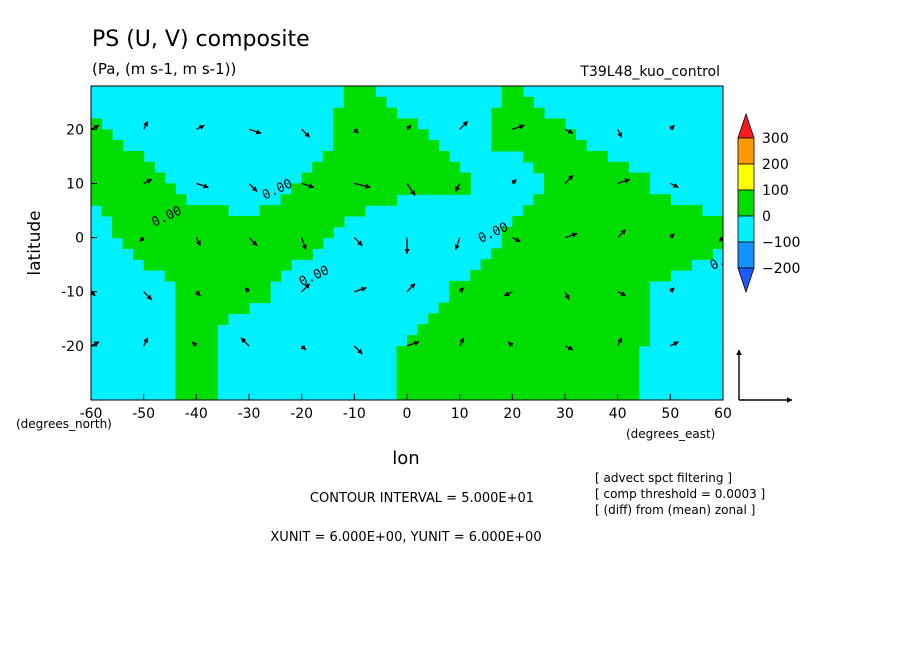 The width and height of the screenshot is (904, 654). Describe the element at coordinates (746, 125) in the screenshot. I see `colorbar-extend-top` at that location.